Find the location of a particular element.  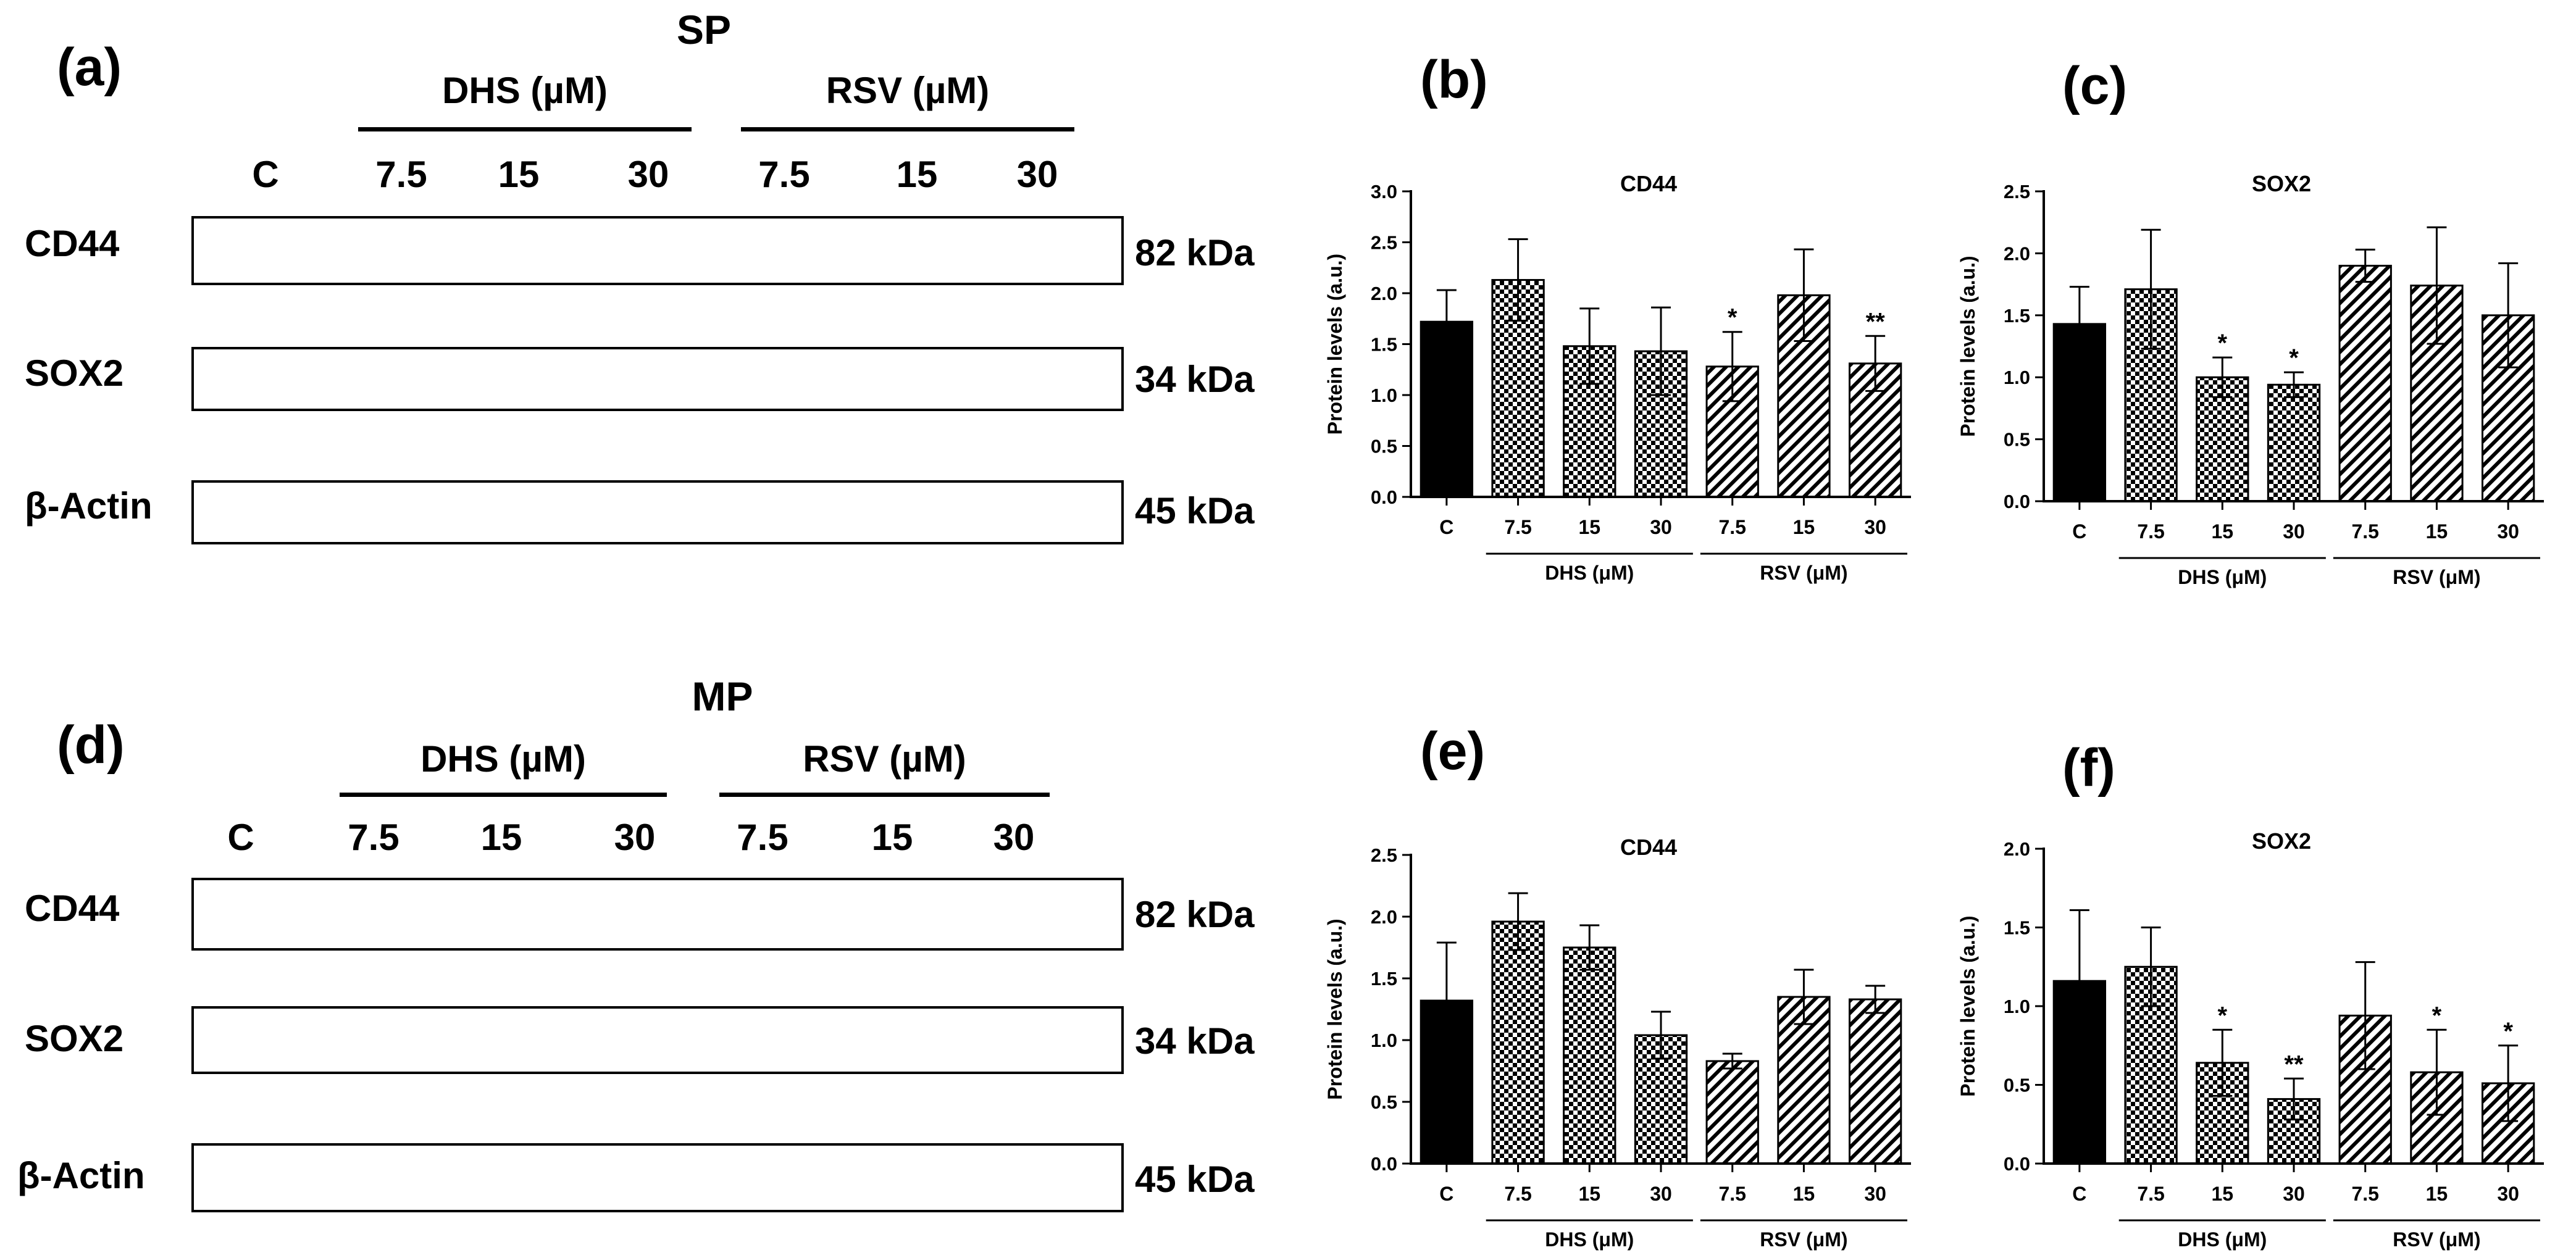

blot-mp-cd44-kda: 82 kDa is located at coordinates (1195, 914).